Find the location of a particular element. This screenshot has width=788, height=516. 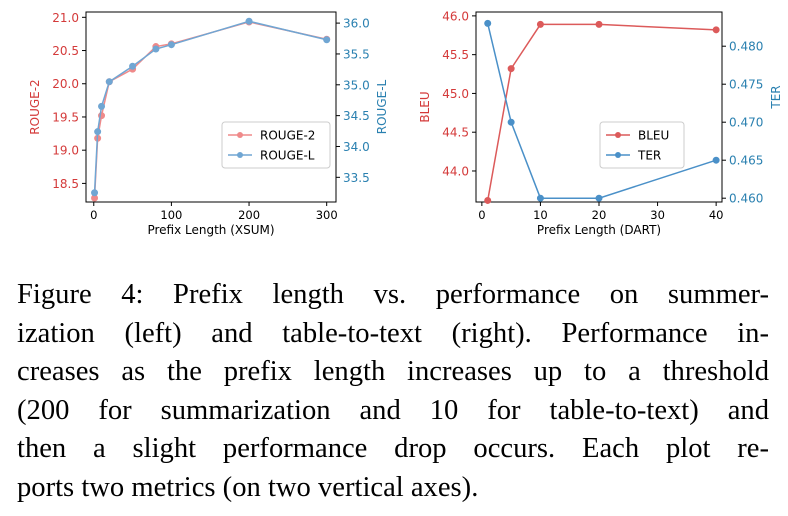

legend-marker-ter is located at coordinates (618, 155).